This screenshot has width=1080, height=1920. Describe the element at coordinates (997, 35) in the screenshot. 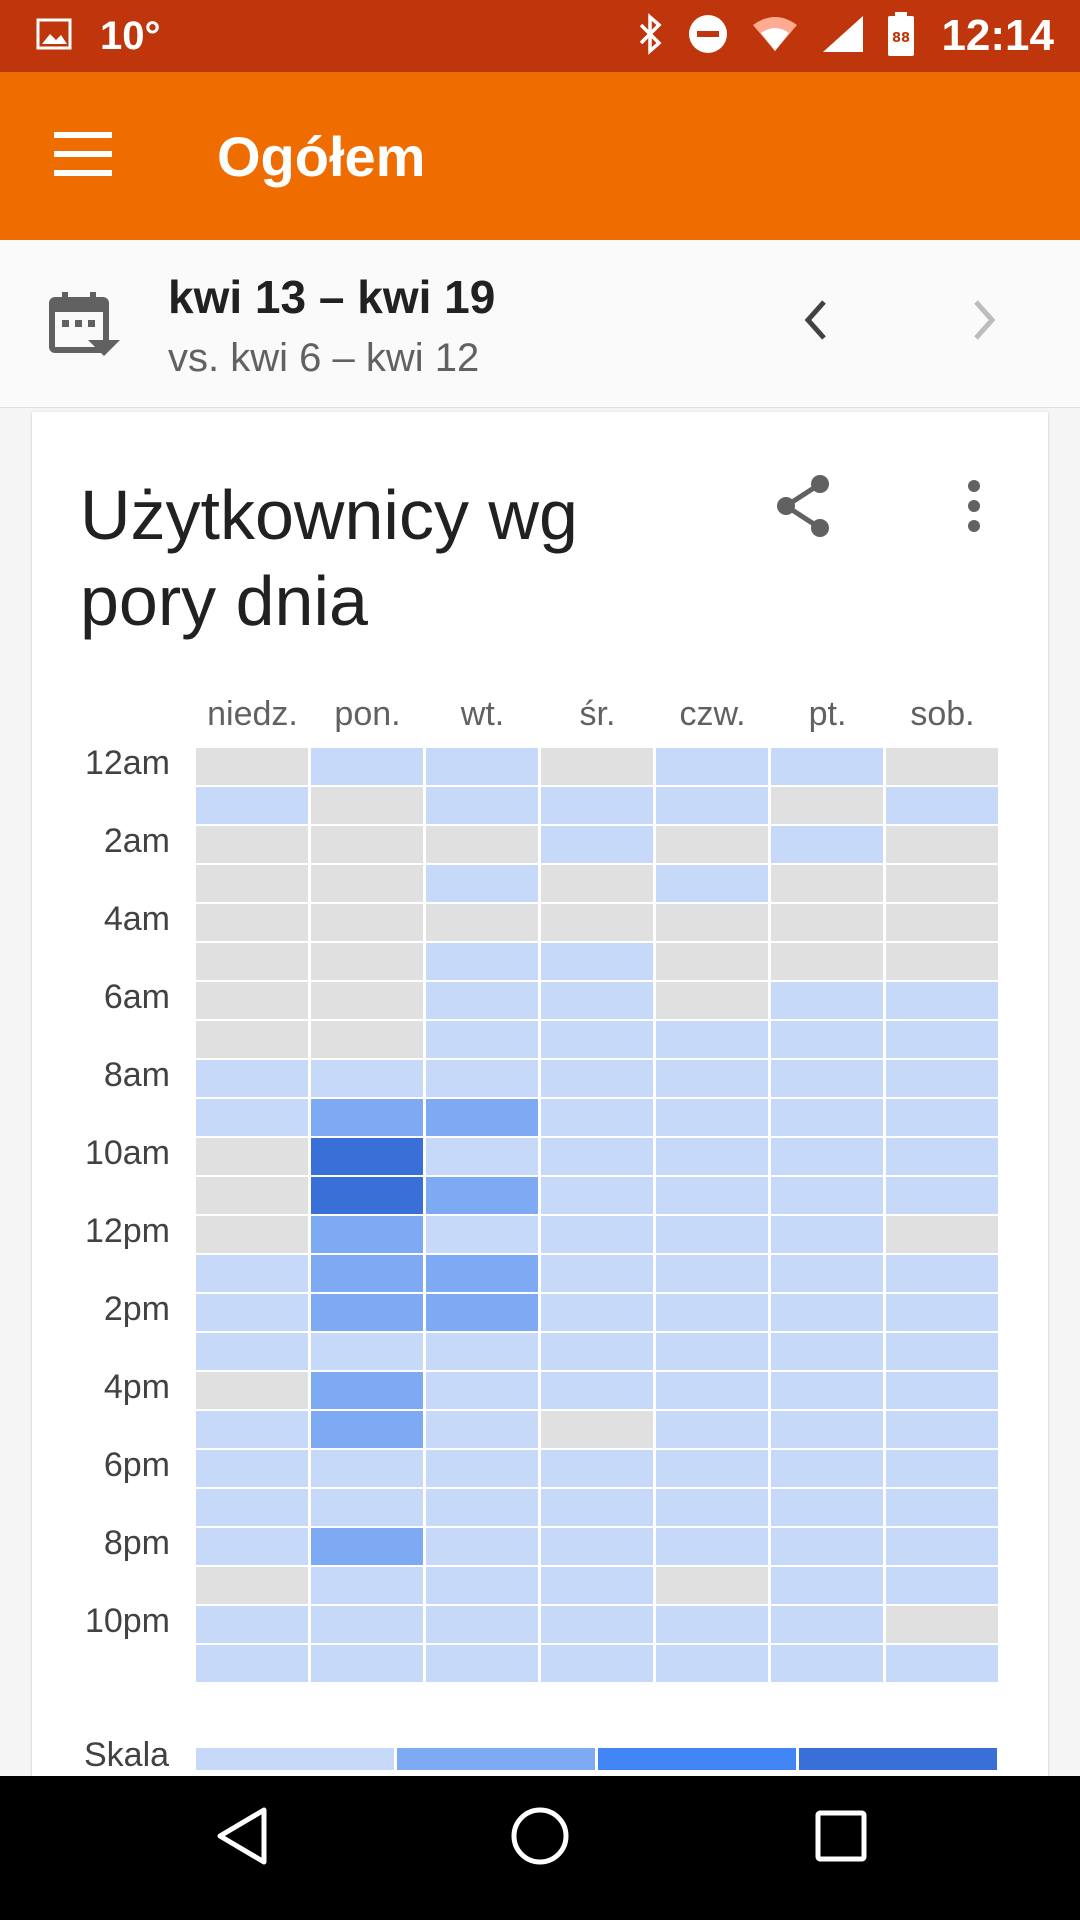

I see `clock: 12:14` at that location.